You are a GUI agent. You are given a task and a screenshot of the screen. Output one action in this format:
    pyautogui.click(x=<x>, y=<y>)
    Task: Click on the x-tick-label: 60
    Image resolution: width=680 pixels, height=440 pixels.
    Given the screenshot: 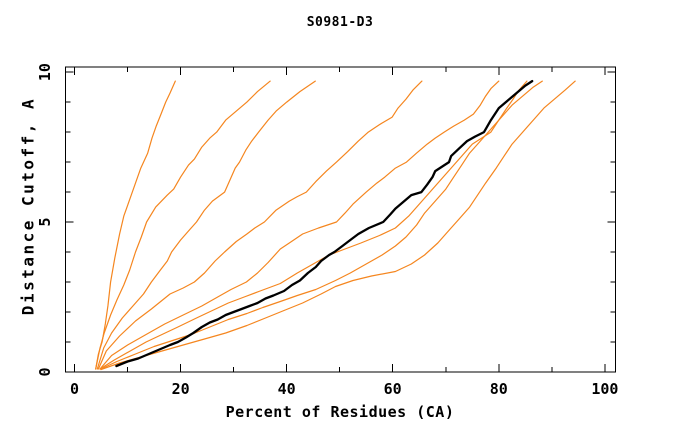 What is the action you would take?
    pyautogui.click(x=393, y=389)
    